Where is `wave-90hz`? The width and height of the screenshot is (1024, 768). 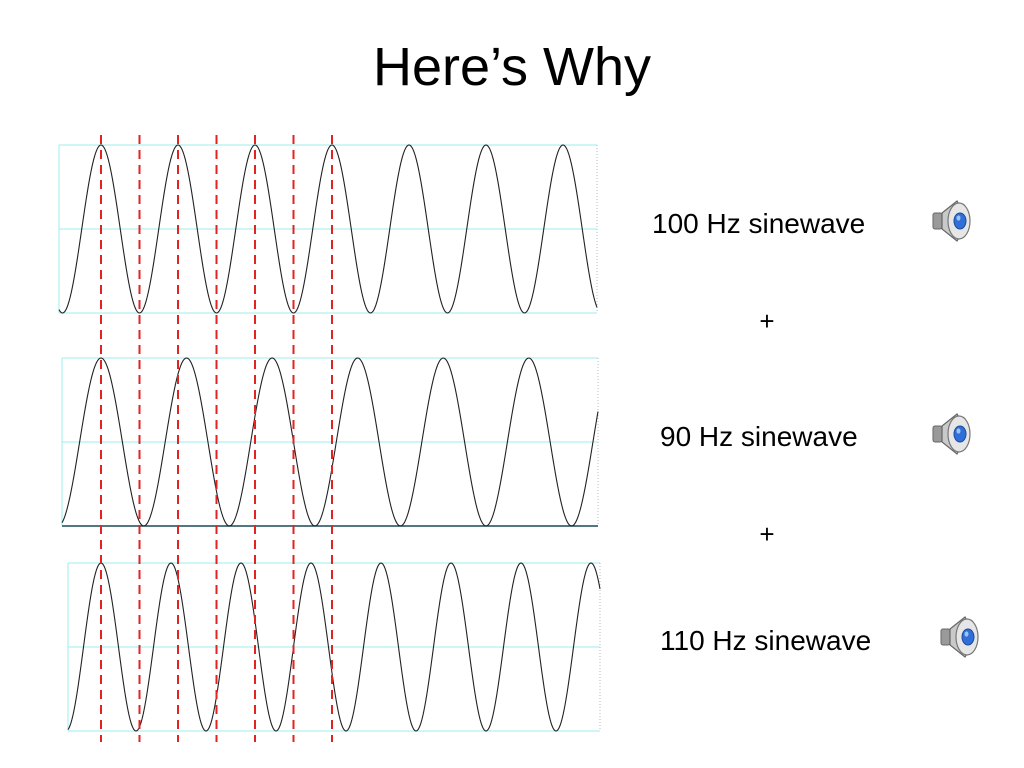
wave-90hz is located at coordinates (330, 442).